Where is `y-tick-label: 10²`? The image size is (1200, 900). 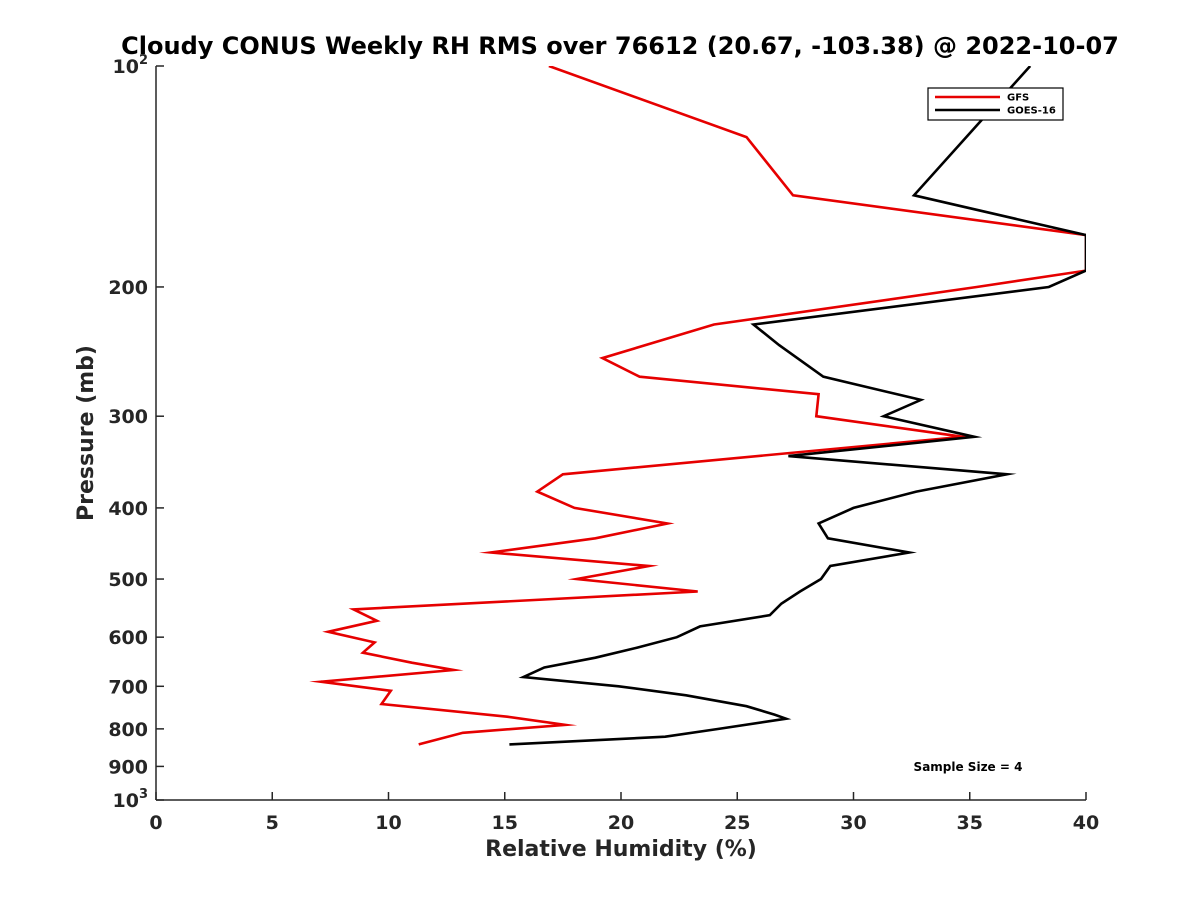
y-tick-label: 10² is located at coordinates (131, 65).